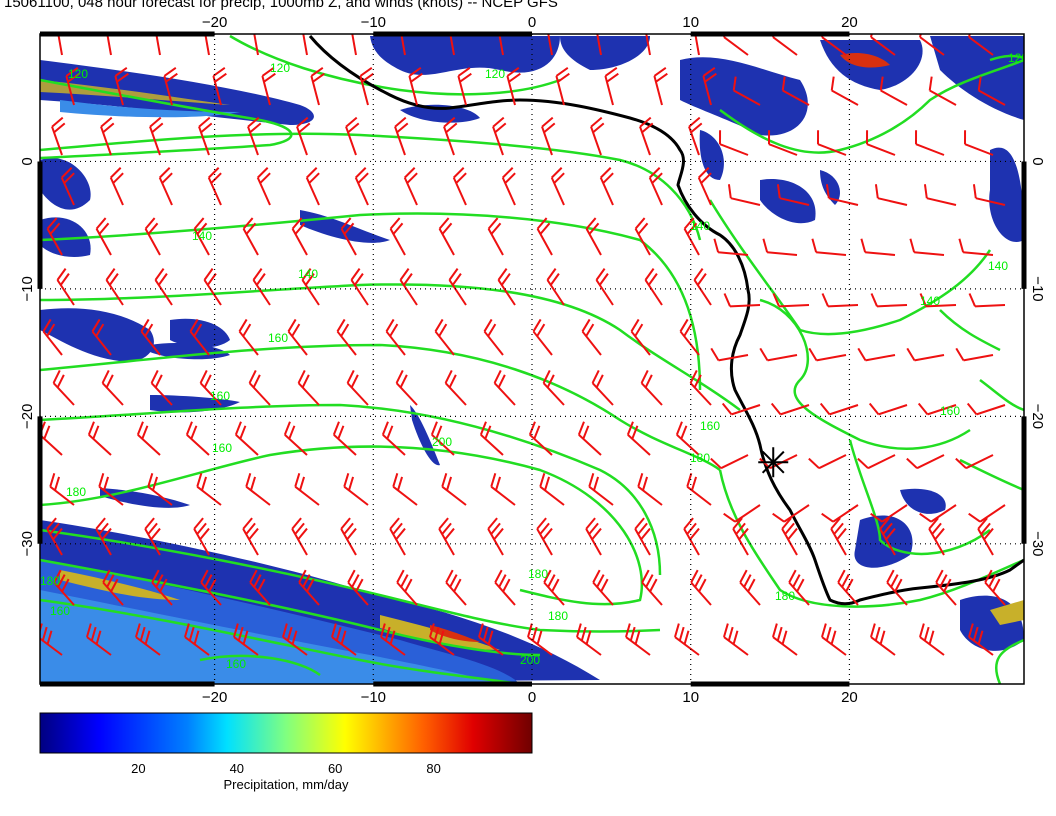  Describe the element at coordinates (214, 697) in the screenshot. I see `lon-label-bottom: −20` at that location.